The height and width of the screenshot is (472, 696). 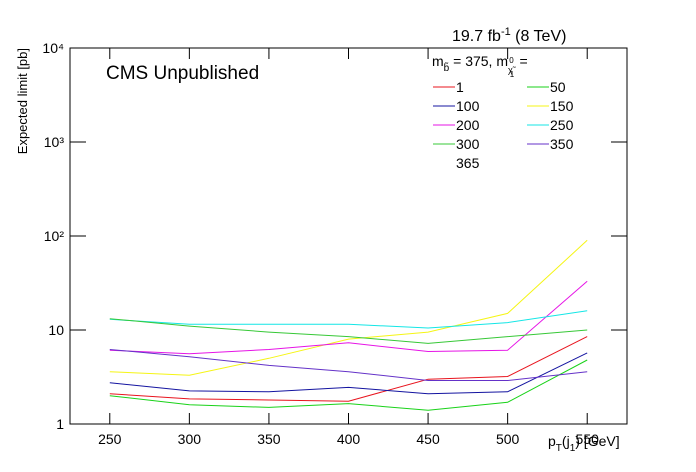 What do you see at coordinates (460, 87) in the screenshot?
I see `legend-label: 1` at bounding box center [460, 87].